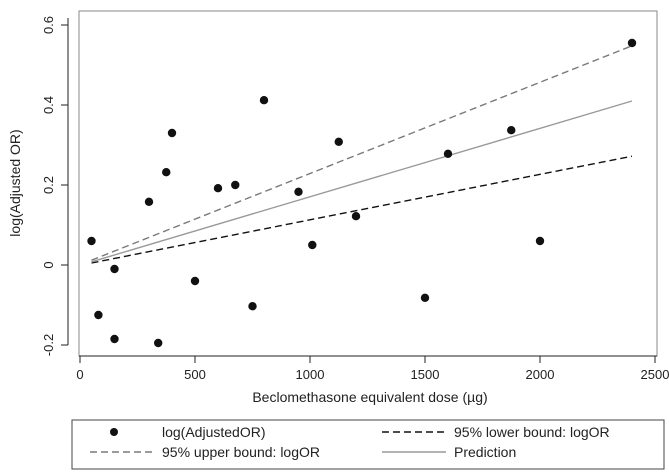 Image resolution: width=669 pixels, height=472 pixels. What do you see at coordinates (195, 374) in the screenshot?
I see `x-tick-label: 500` at bounding box center [195, 374].